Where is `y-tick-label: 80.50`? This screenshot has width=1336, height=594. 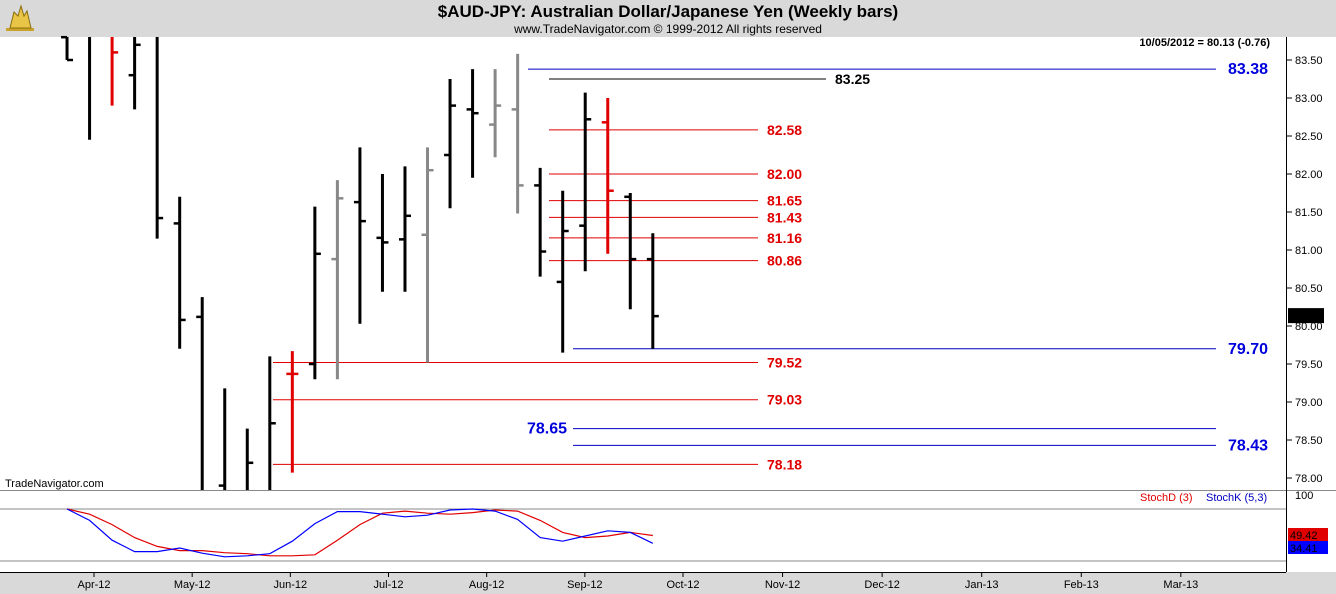
y-tick-label: 80.50 is located at coordinates (1309, 289).